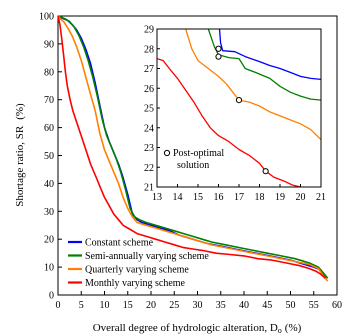  What do you see at coordinates (20, 166) in the screenshot?
I see `y-axis-title-text: Shortage ratio, SR` at bounding box center [20, 166].